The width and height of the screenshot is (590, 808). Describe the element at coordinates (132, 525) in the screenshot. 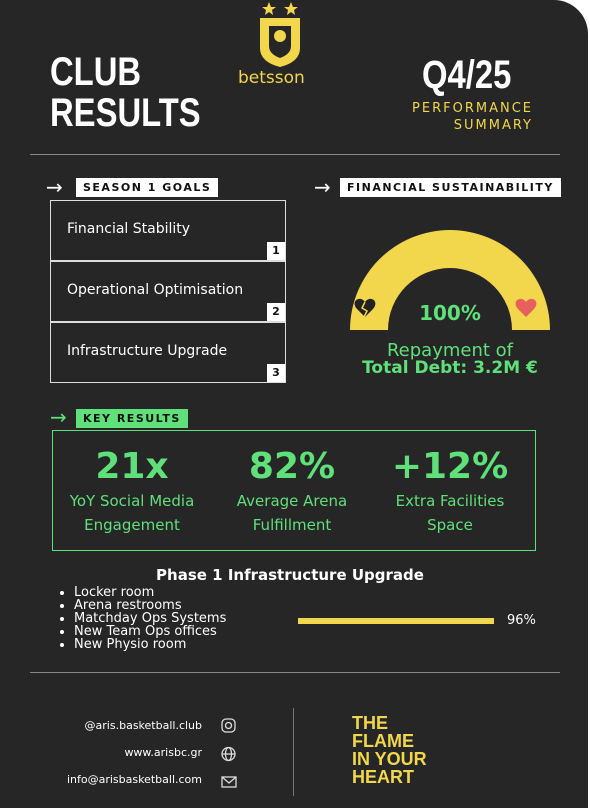

I see `stat-label: Engagement` at that location.